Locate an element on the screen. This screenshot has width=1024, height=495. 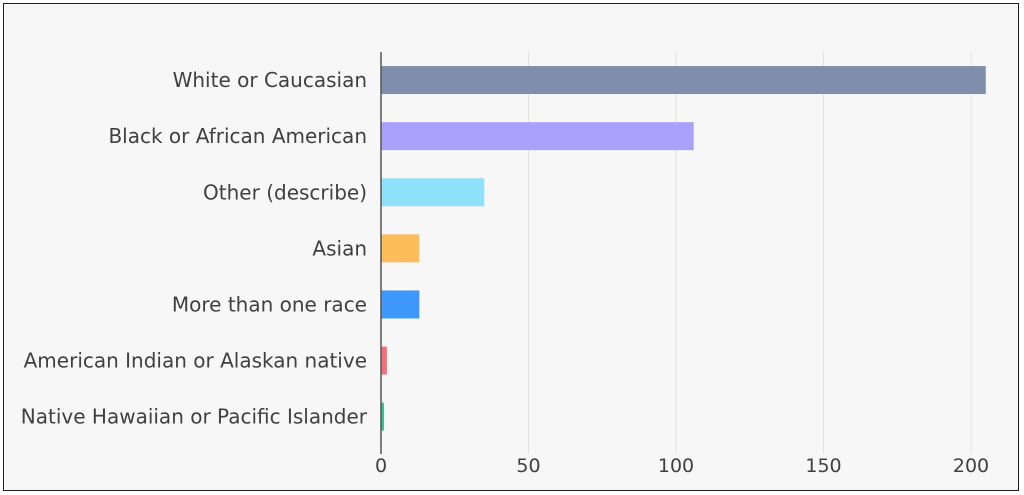
x-tick-label: 100 is located at coordinates (676, 466).